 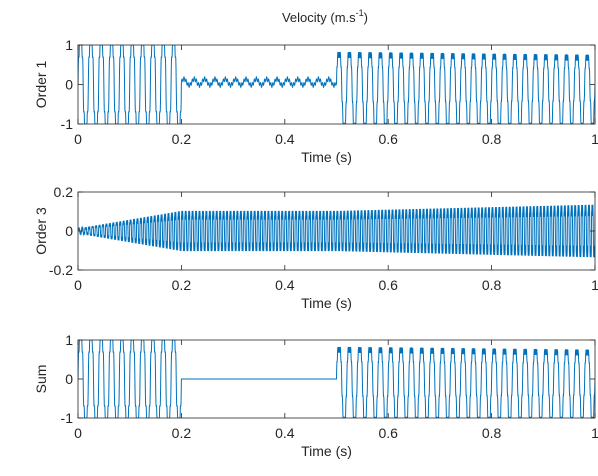 I want to click on figure-title: Velocity (m.s-1), so click(x=325, y=16).